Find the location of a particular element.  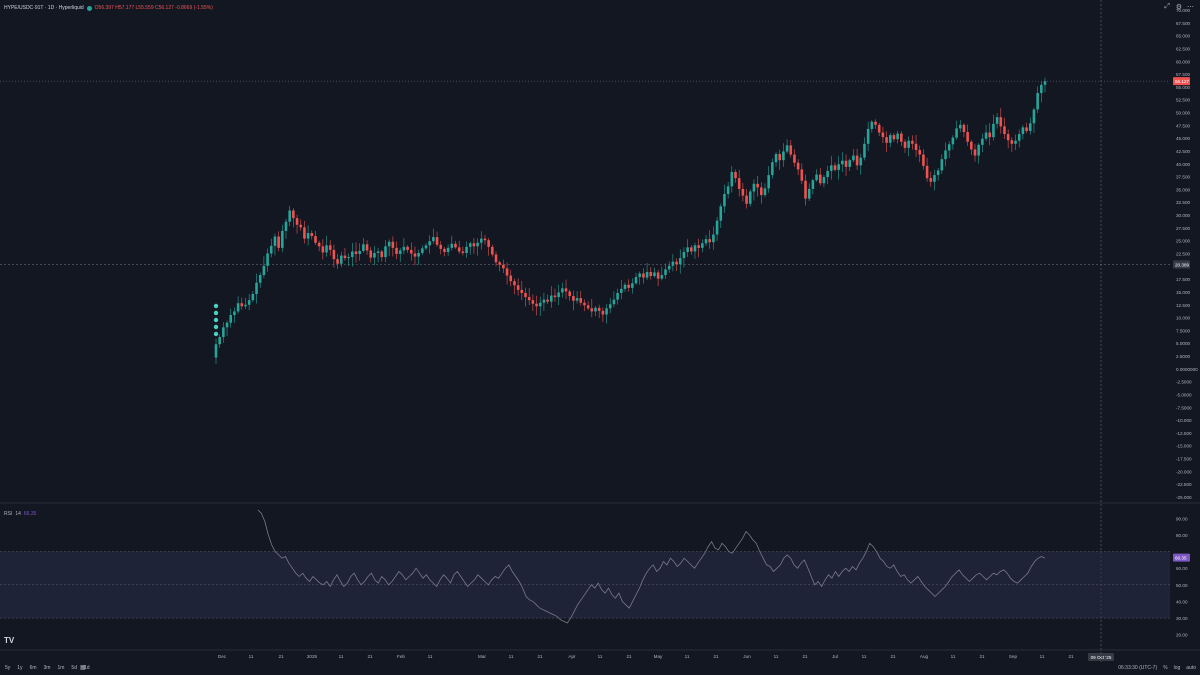

auto-toggle: auto is located at coordinates (1191, 668).